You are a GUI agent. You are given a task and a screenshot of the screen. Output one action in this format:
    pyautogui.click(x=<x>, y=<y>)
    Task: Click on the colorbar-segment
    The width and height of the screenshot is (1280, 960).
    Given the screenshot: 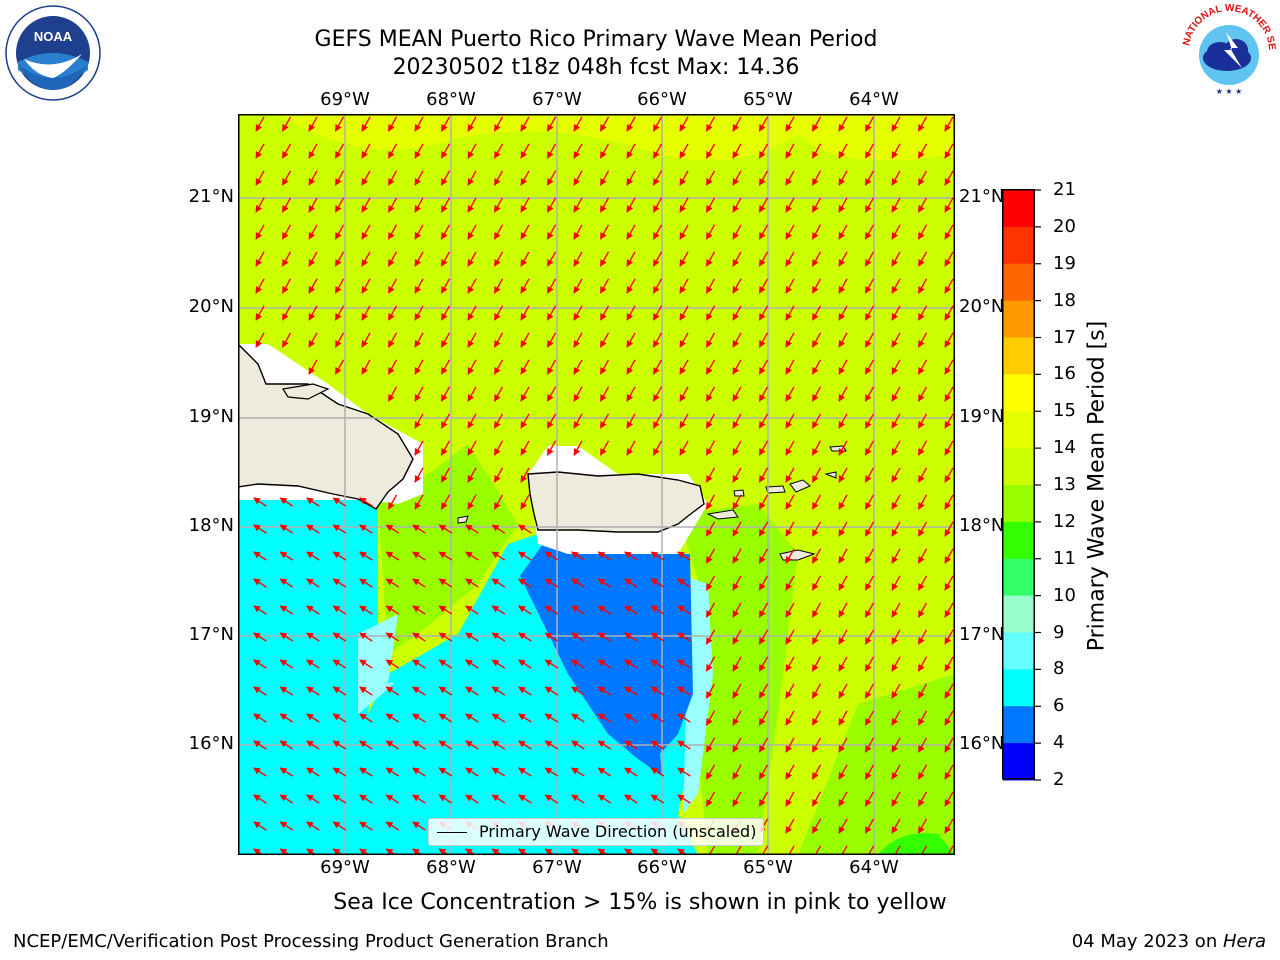 What is the action you would take?
    pyautogui.click(x=1018, y=282)
    